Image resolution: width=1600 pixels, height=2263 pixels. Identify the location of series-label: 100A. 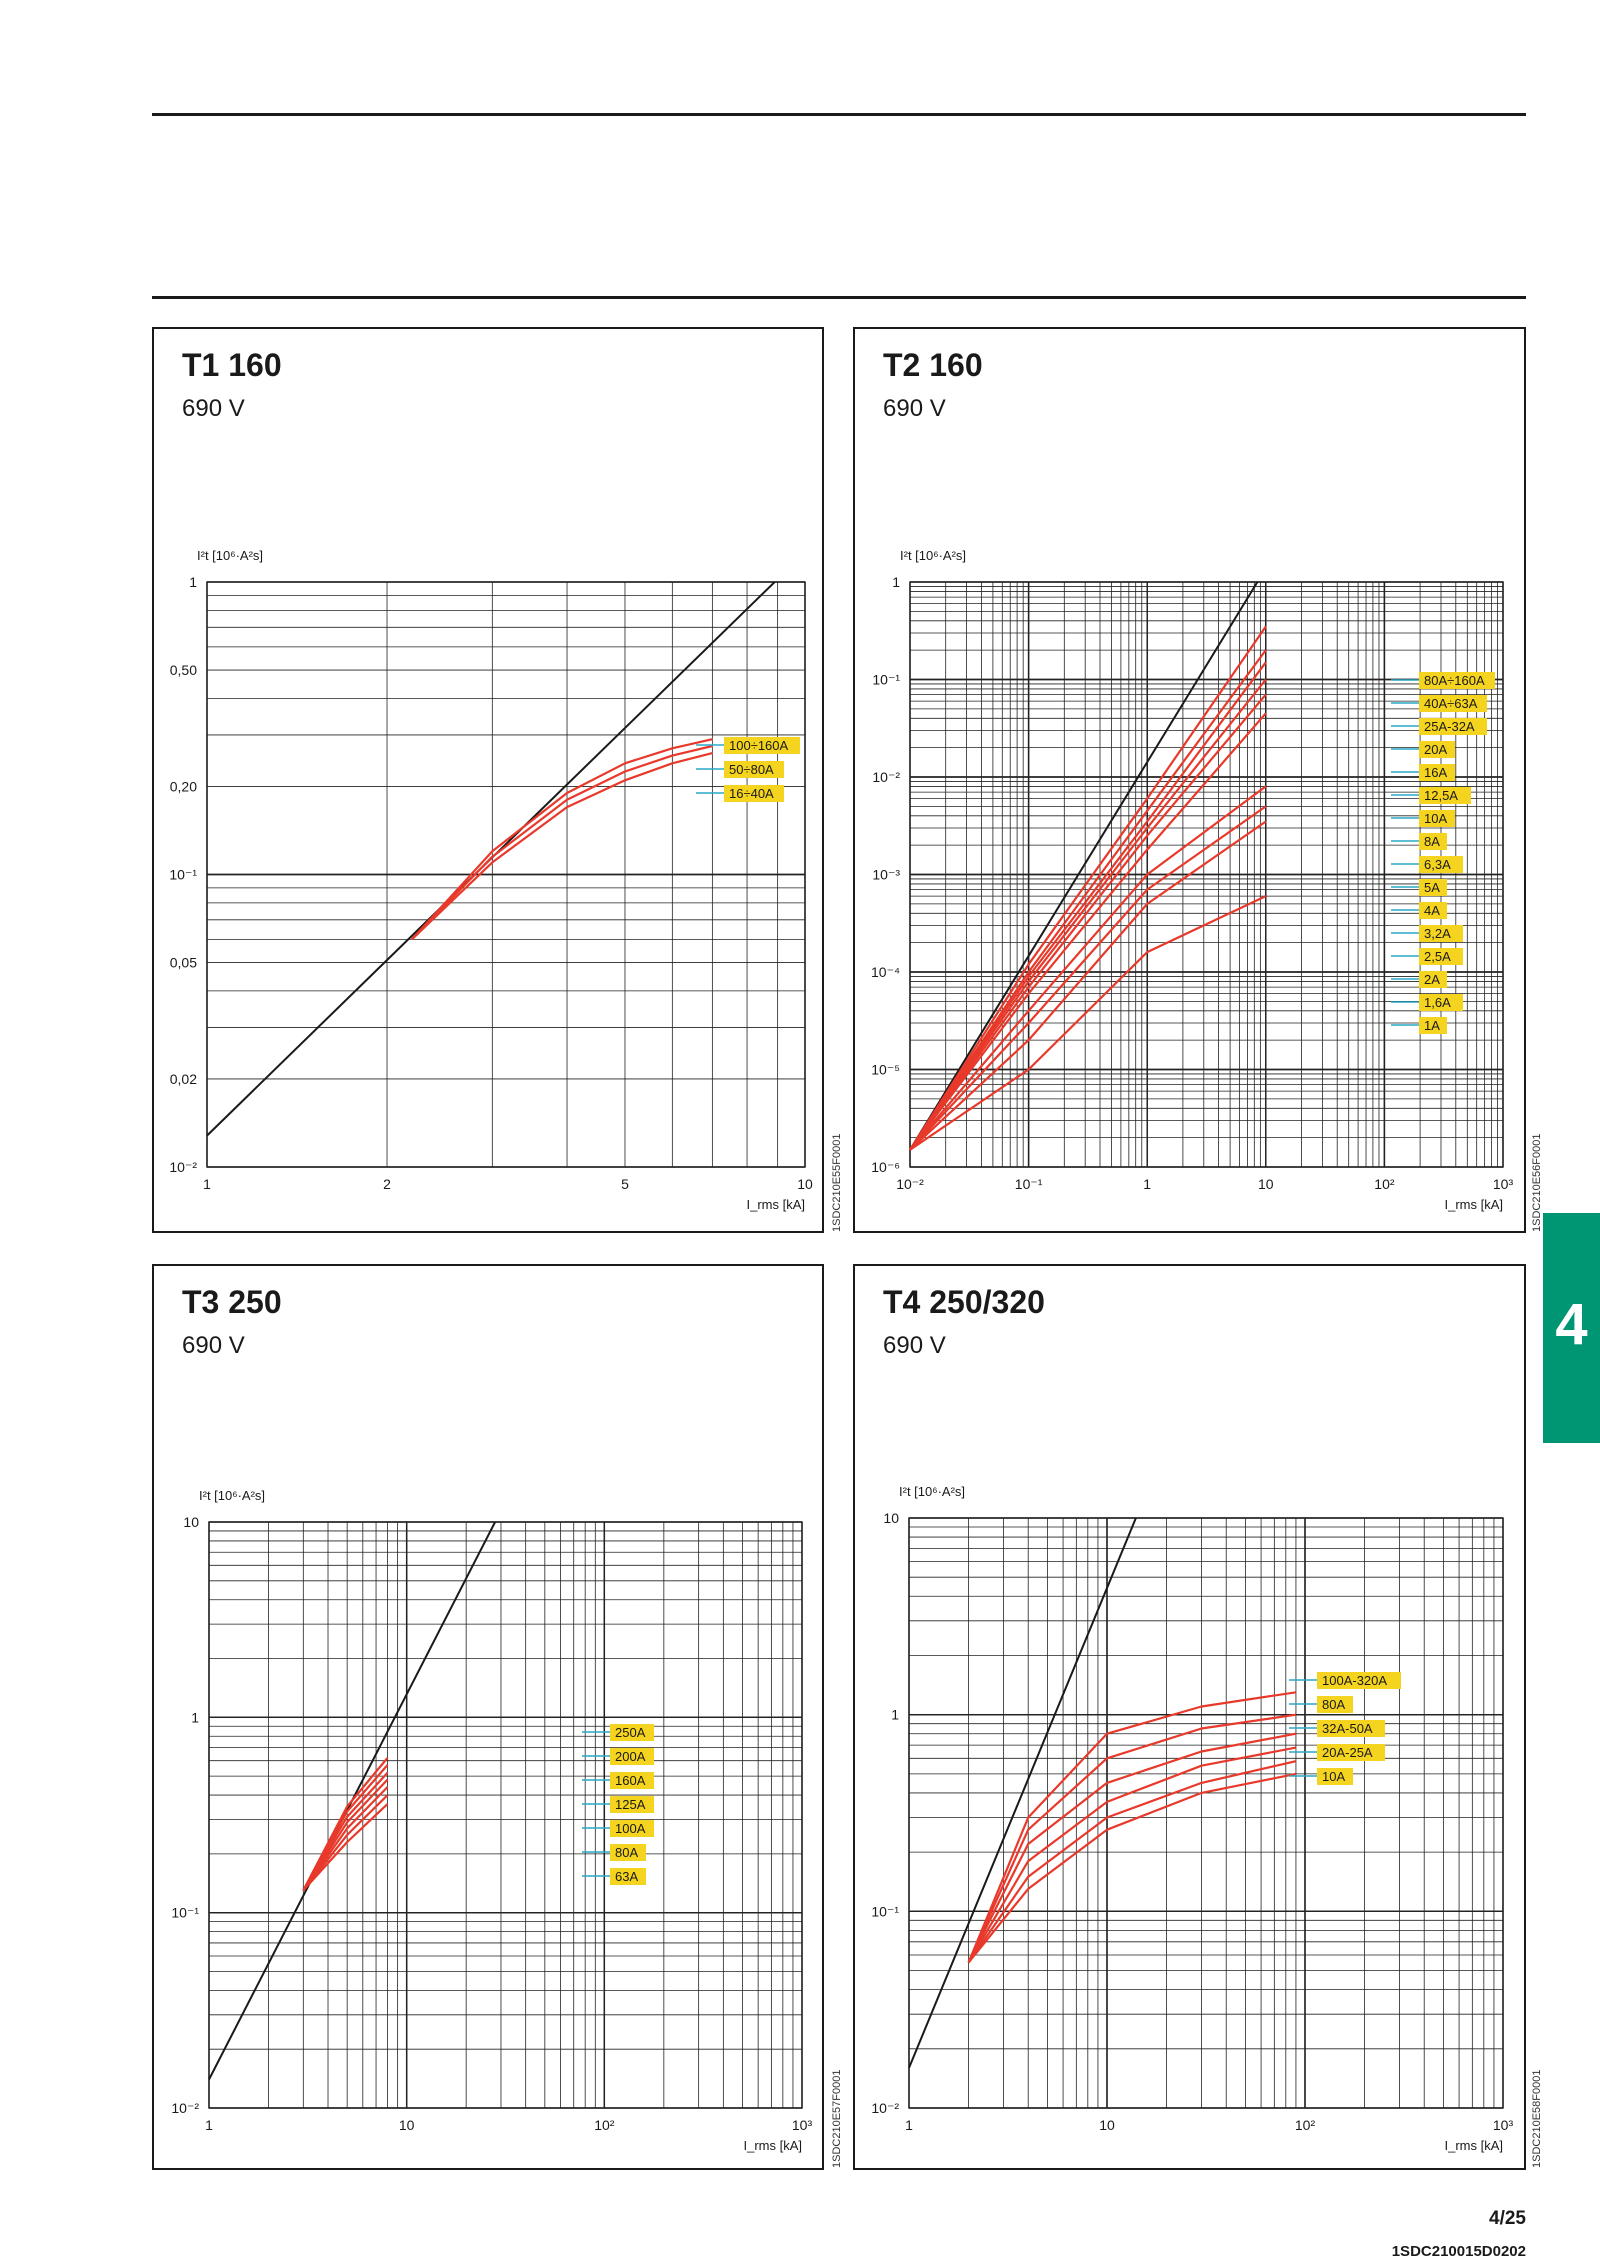
(630, 1828).